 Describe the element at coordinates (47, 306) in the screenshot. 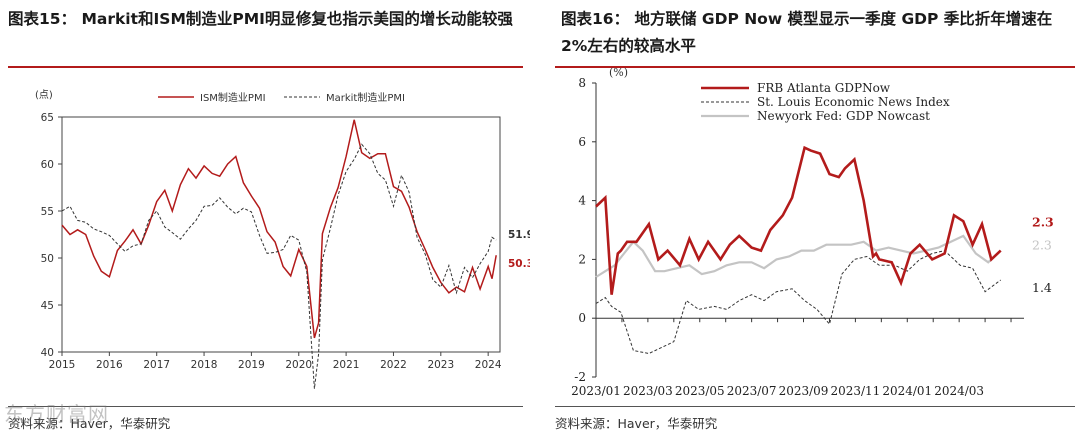

I see `y-tick-label: 45` at that location.